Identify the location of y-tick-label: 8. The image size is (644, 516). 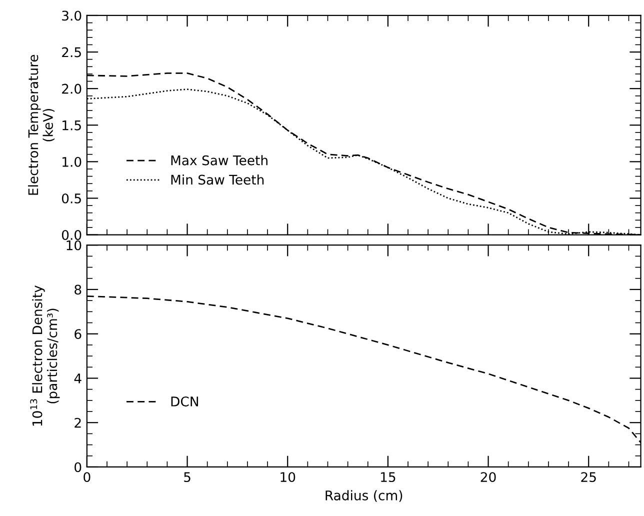
(78, 289).